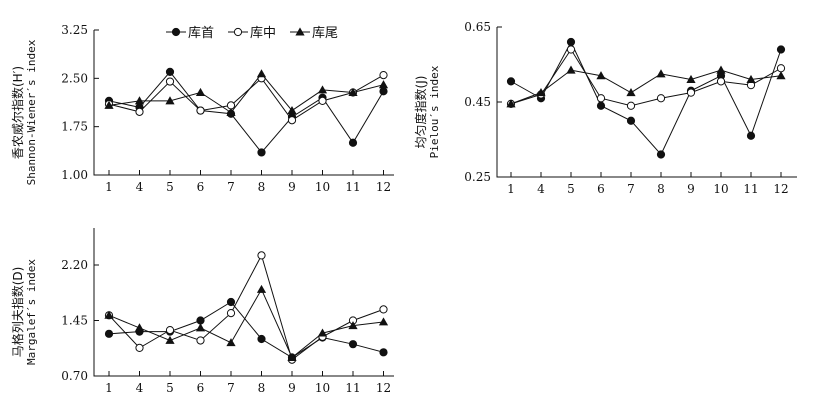 The width and height of the screenshot is (815, 403). What do you see at coordinates (74, 175) in the screenshot?
I see `y-tick-label: 1.00` at bounding box center [74, 175].